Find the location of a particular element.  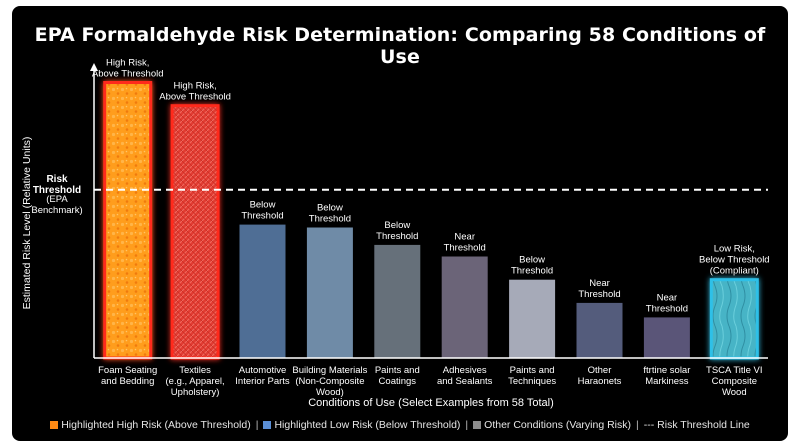

x-tick-label-6-line: Adhesives is located at coordinates (465, 370).